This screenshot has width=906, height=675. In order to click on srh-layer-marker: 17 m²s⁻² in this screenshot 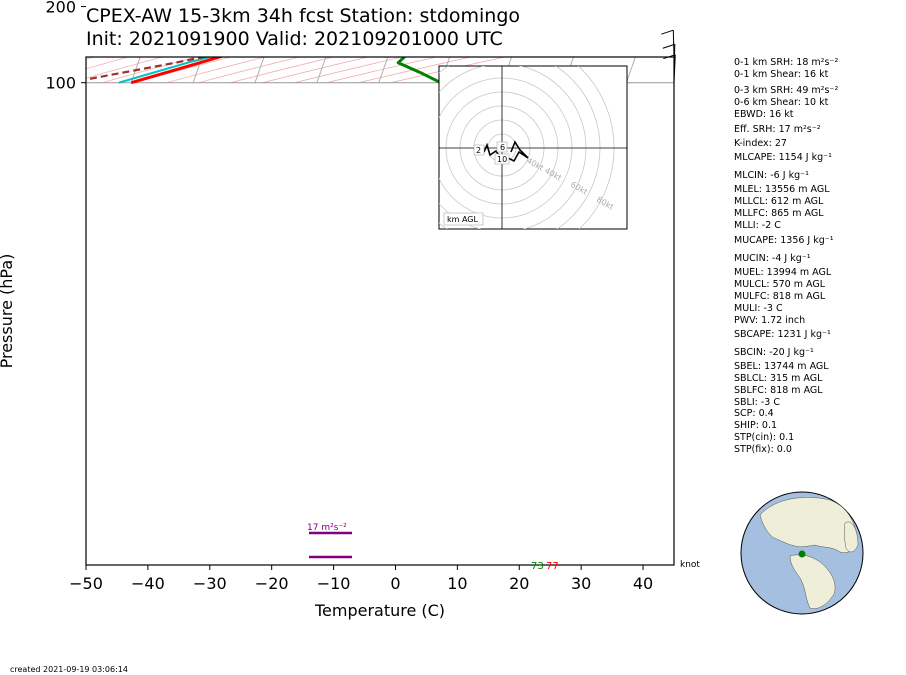, I will do `click(329, 541)`.